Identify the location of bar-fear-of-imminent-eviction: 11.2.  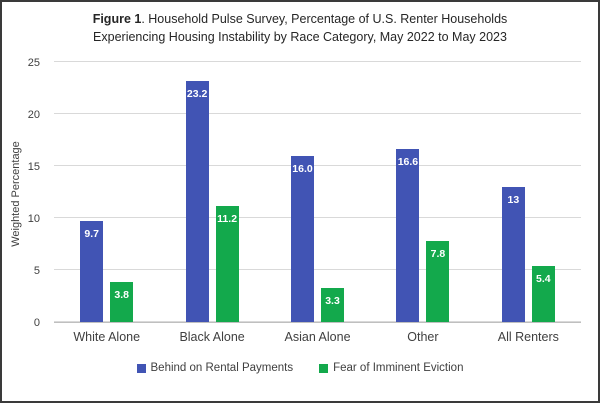
(227, 263).